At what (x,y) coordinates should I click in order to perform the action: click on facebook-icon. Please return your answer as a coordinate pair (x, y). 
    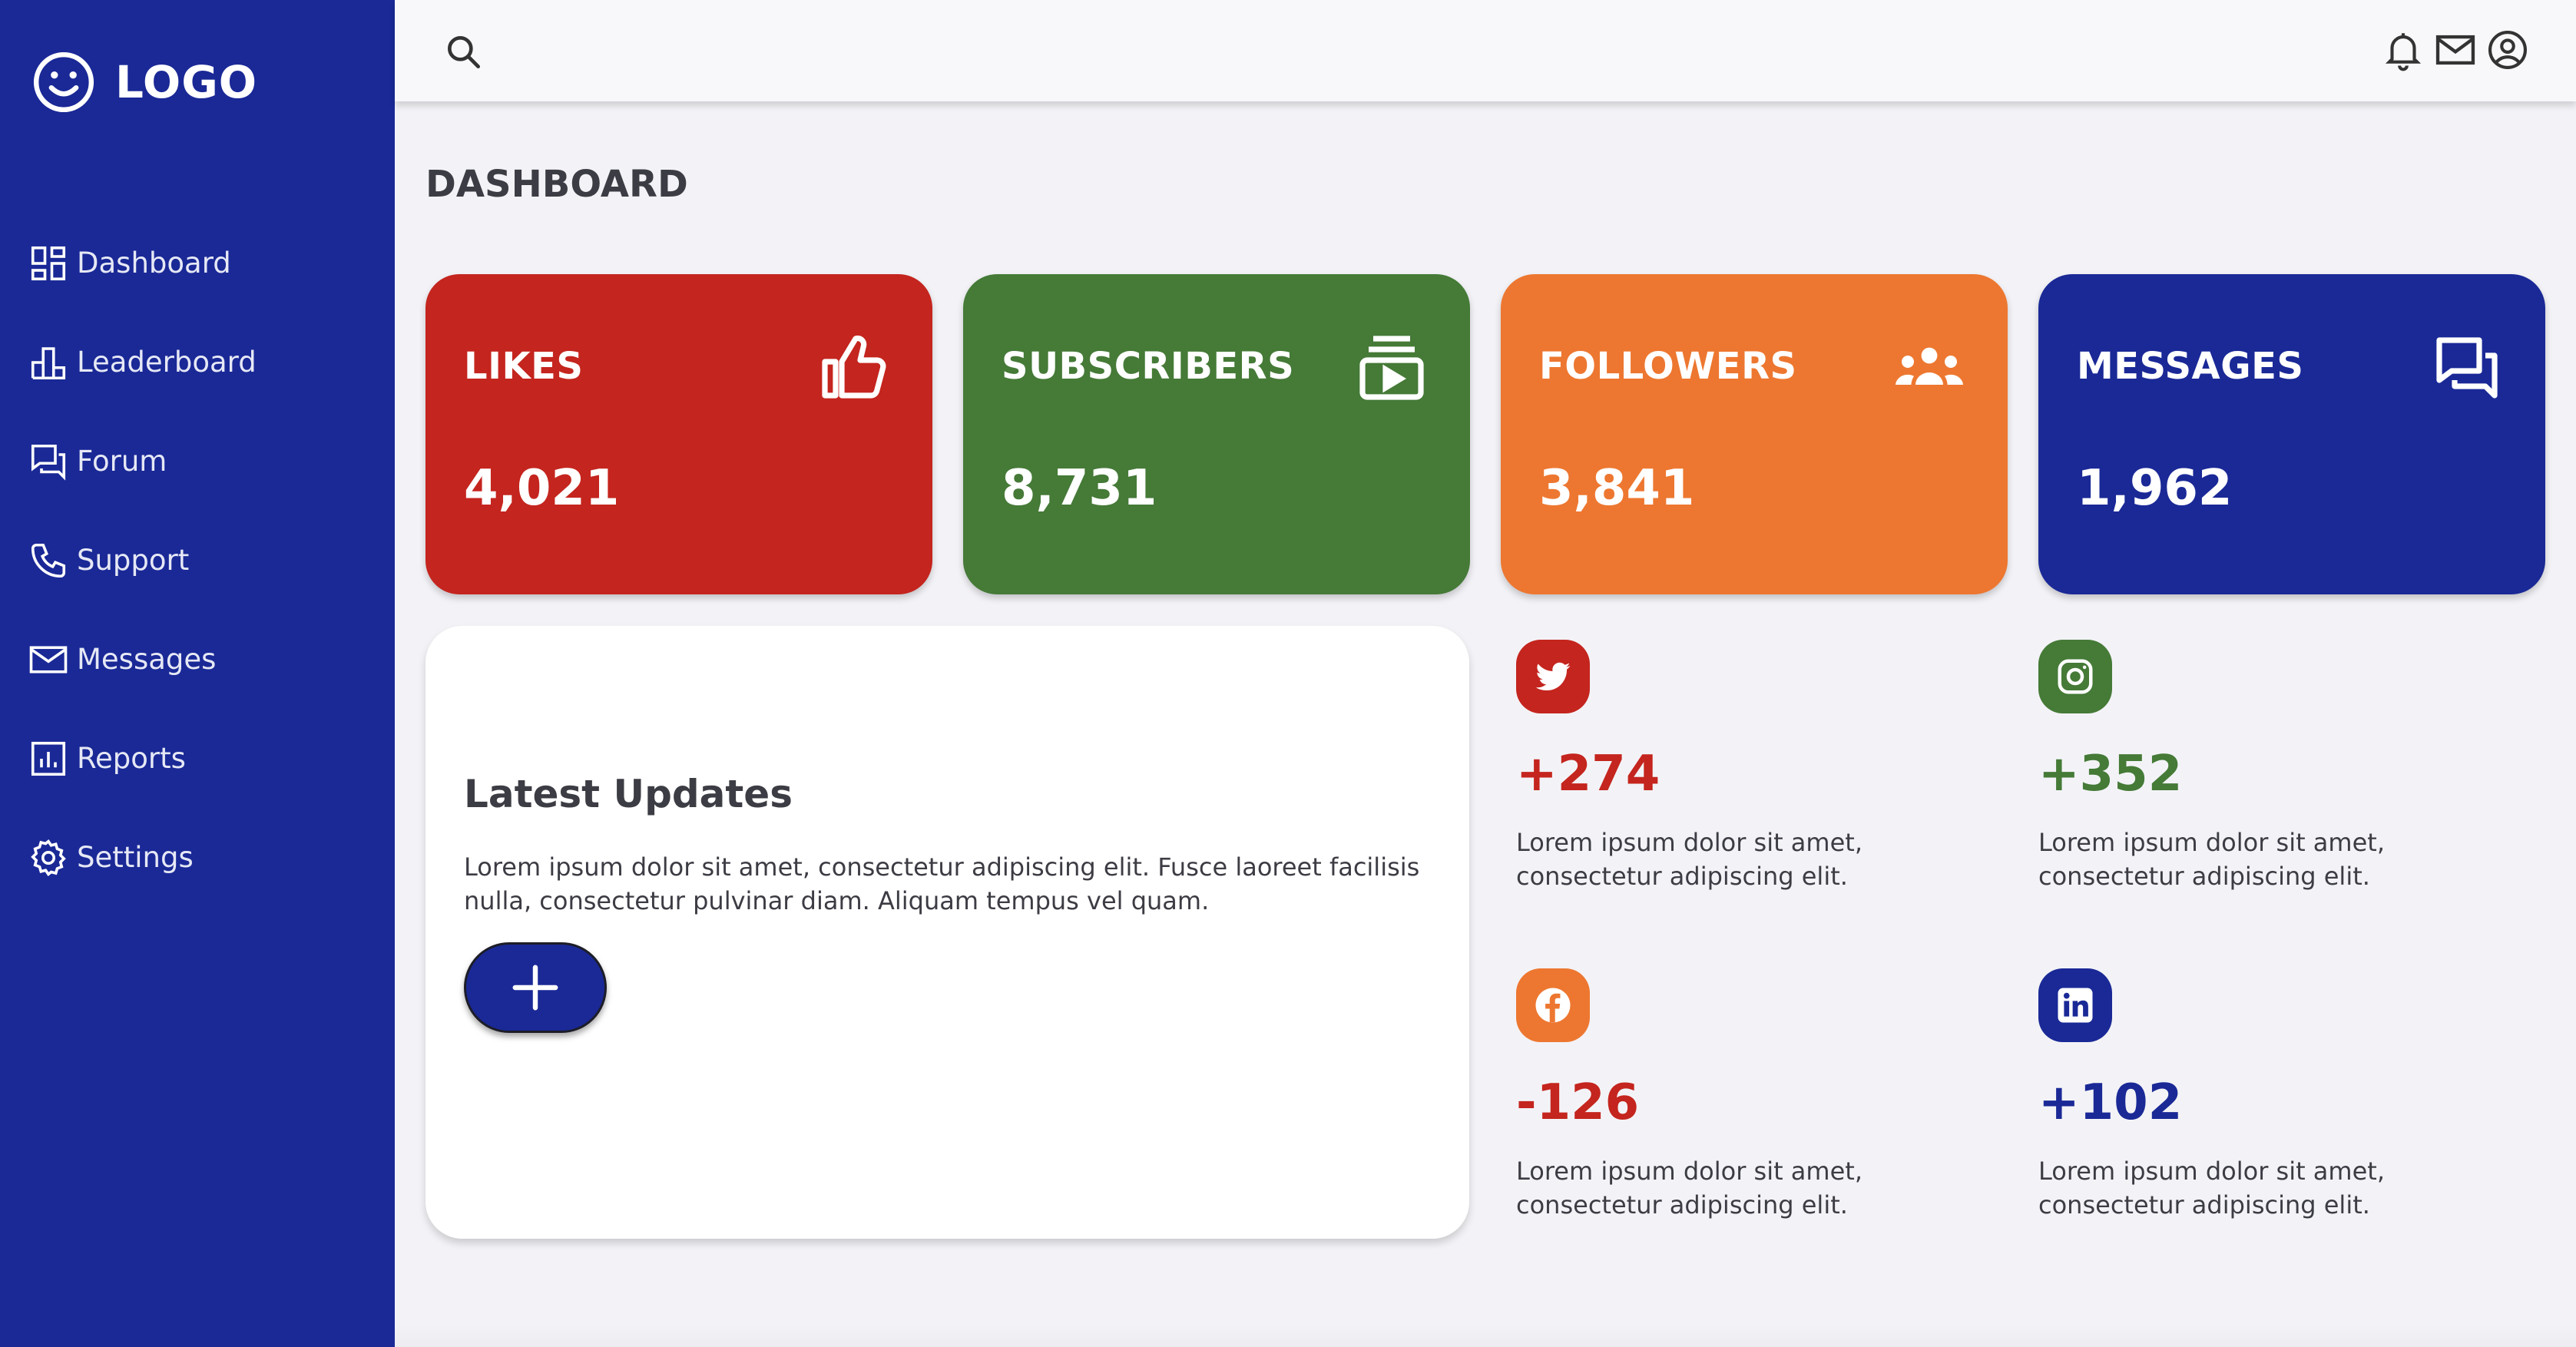
    Looking at the image, I should click on (1553, 1005).